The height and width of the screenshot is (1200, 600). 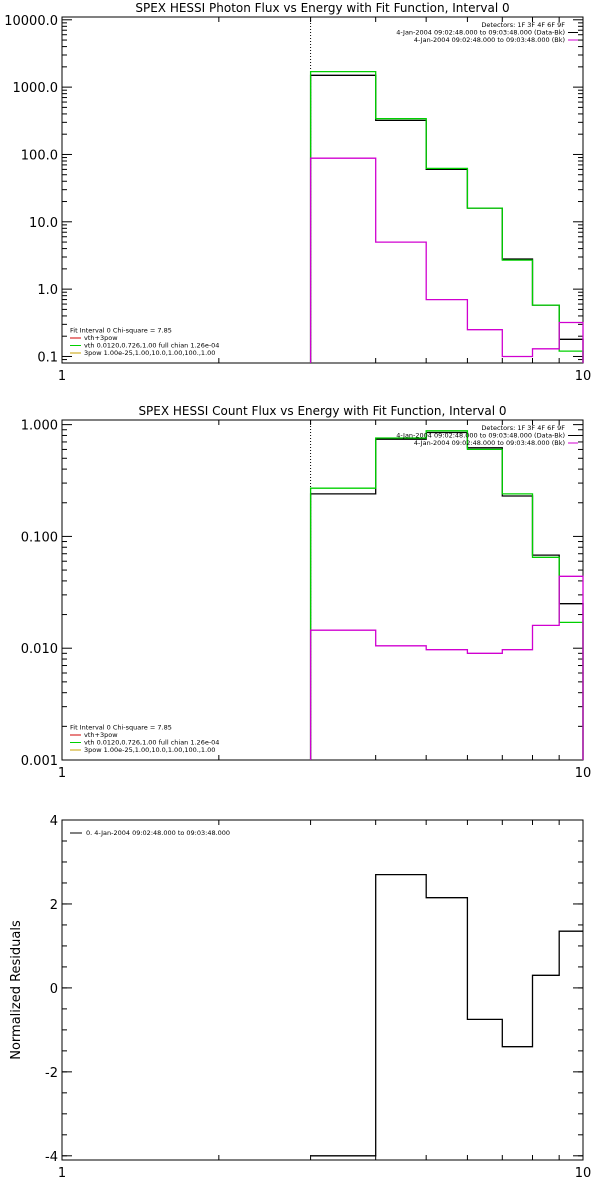 I want to click on y-tick-label: 10000.0, so click(x=31, y=21).